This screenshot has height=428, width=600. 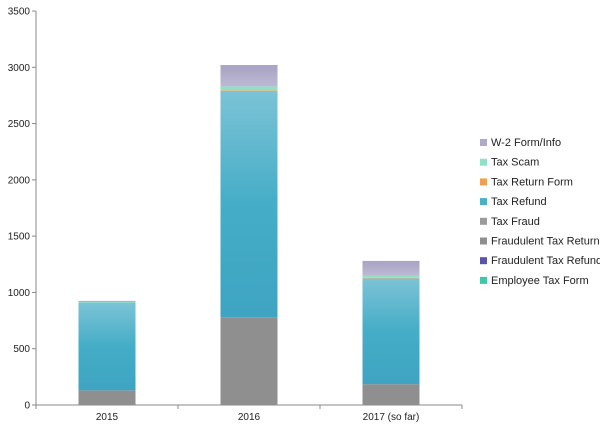 I want to click on legend-label: Fraudulent Tax Refund, so click(x=545, y=261).